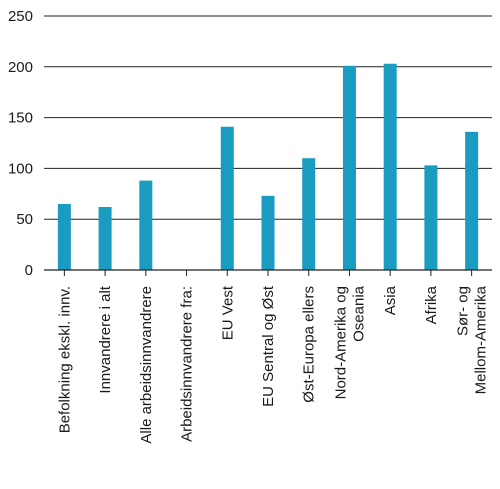 This screenshot has width=500, height=489. I want to click on x-tick-label: Sør- og, so click(463, 311).